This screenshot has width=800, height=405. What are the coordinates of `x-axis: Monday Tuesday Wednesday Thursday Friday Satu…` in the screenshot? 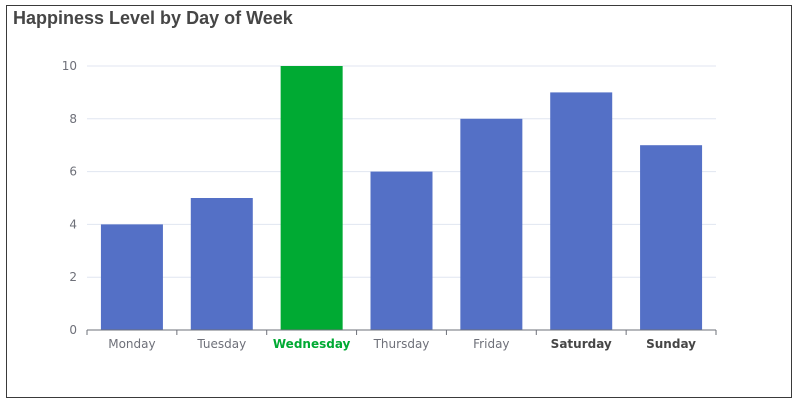 It's located at (401, 340).